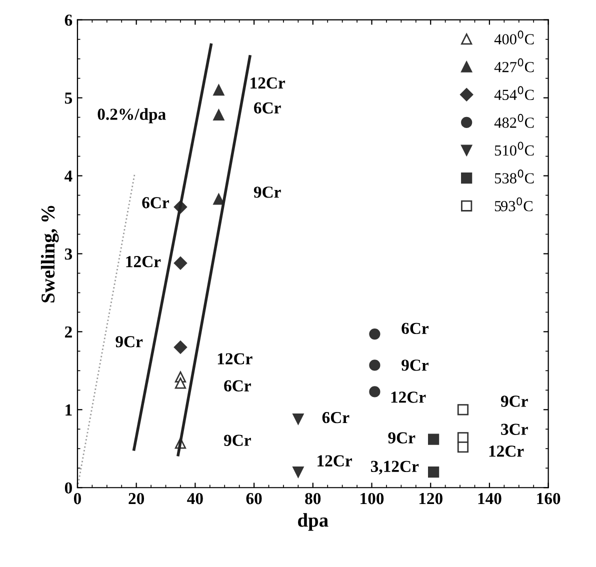 Image resolution: width=596 pixels, height=567 pixels. What do you see at coordinates (313, 498) in the screenshot?
I see `x-tick-label: 80` at bounding box center [313, 498].